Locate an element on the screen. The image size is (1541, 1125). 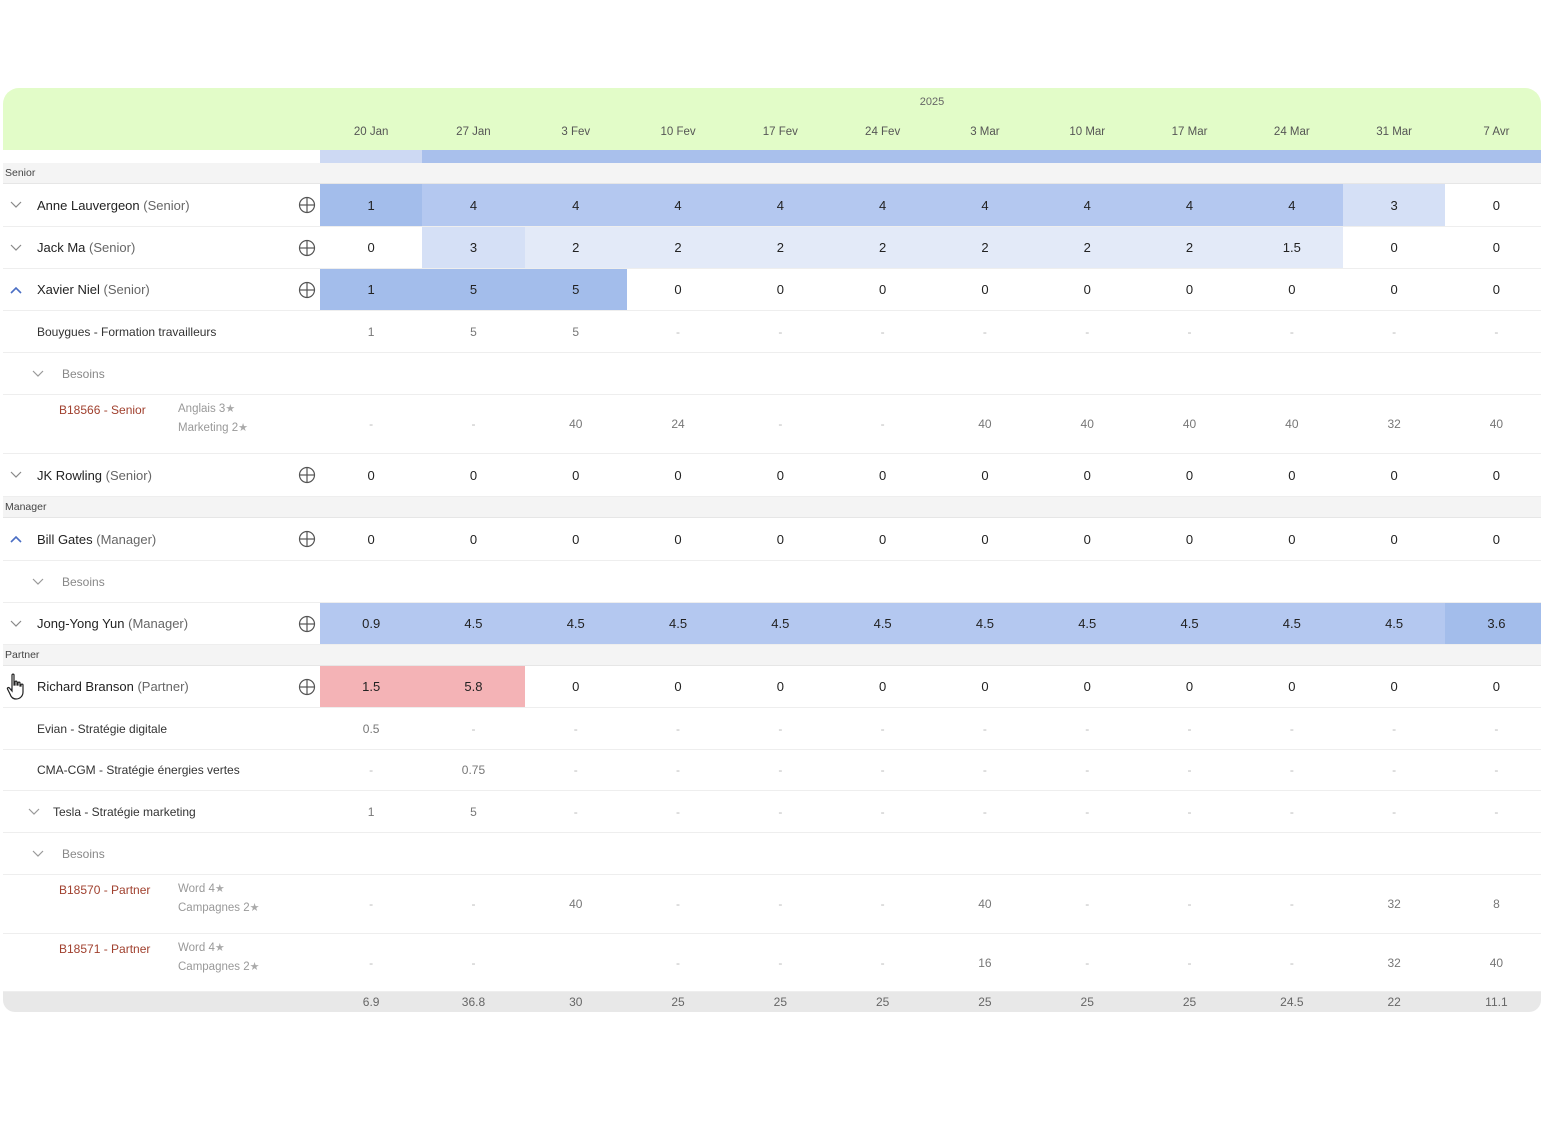
person-name: JK Rowling (Senior) is located at coordinates (94, 475).